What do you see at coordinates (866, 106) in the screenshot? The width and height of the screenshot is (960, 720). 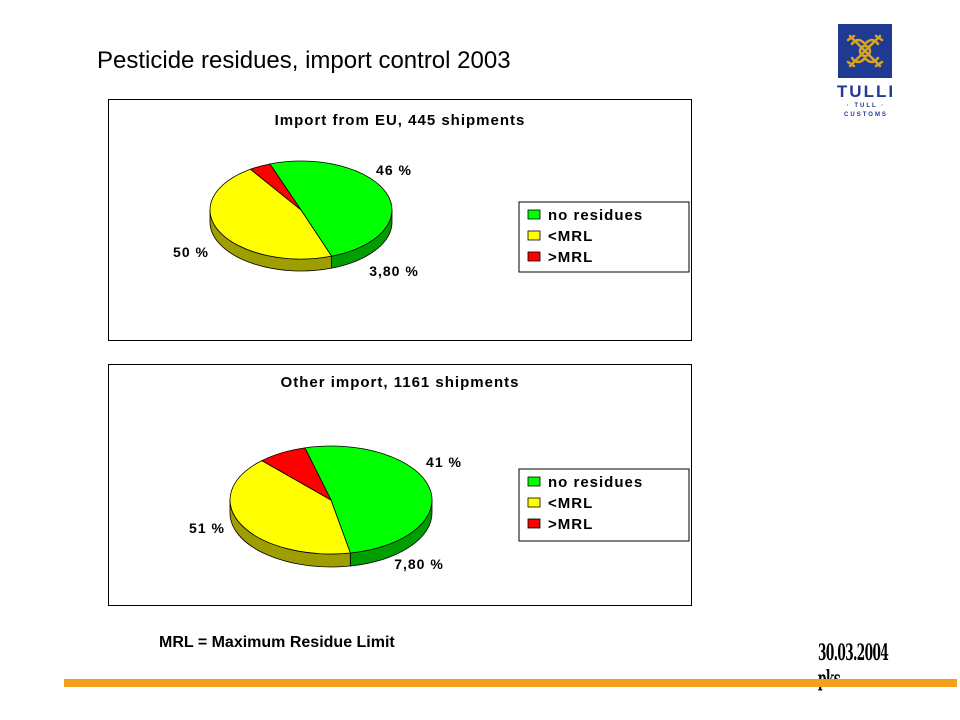 I see `logo-sub-1: · TULL ·` at bounding box center [866, 106].